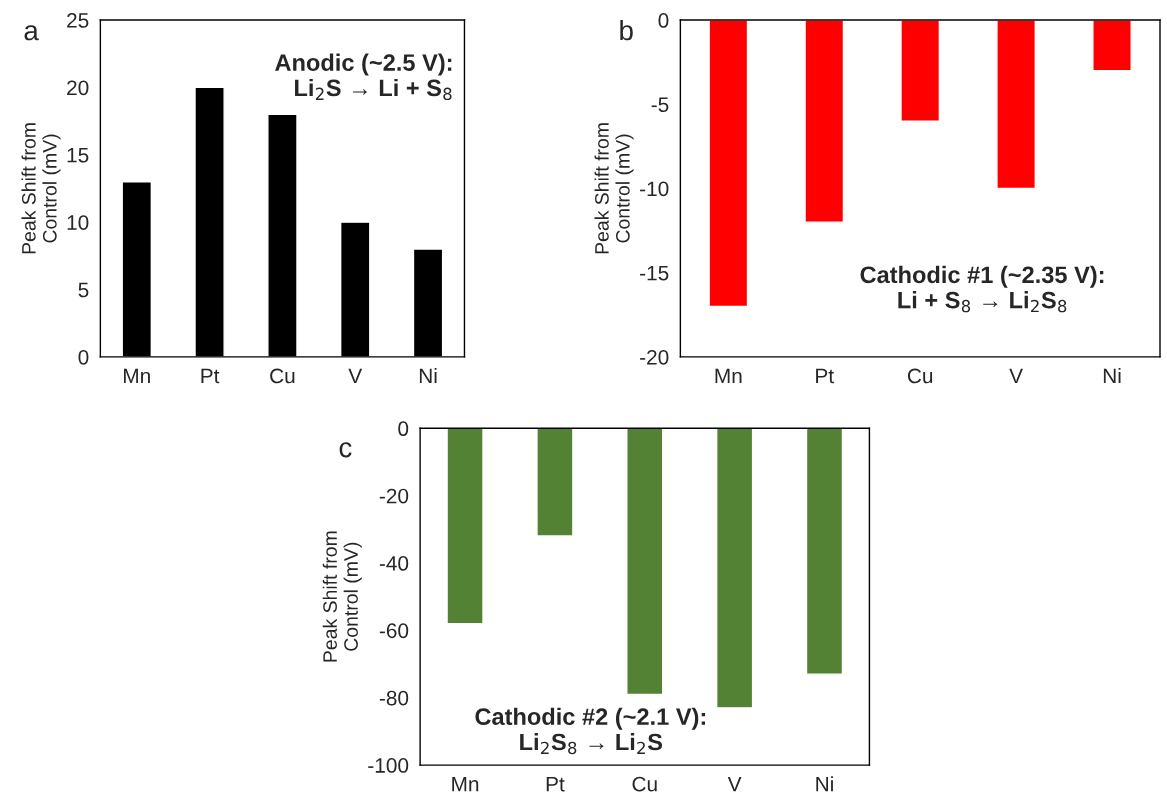 This screenshot has width=1167, height=802. What do you see at coordinates (660, 105) in the screenshot?
I see `y-tick-label: -5` at bounding box center [660, 105].